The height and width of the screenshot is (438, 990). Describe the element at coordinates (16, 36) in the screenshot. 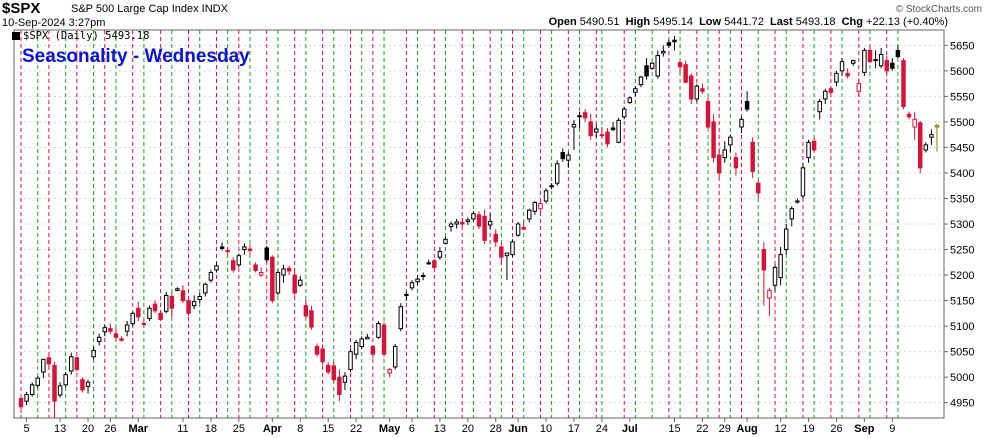

I see `legend-swatch` at that location.